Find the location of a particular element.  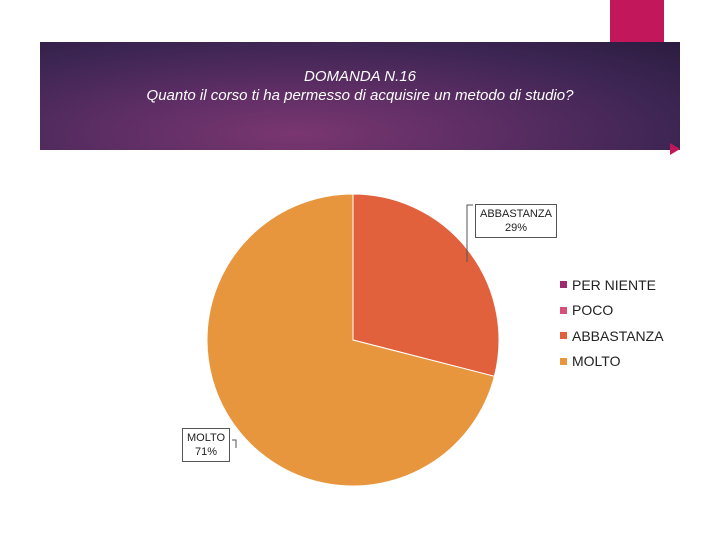

legend-item-per-niente: PER NIENTE is located at coordinates (612, 285).